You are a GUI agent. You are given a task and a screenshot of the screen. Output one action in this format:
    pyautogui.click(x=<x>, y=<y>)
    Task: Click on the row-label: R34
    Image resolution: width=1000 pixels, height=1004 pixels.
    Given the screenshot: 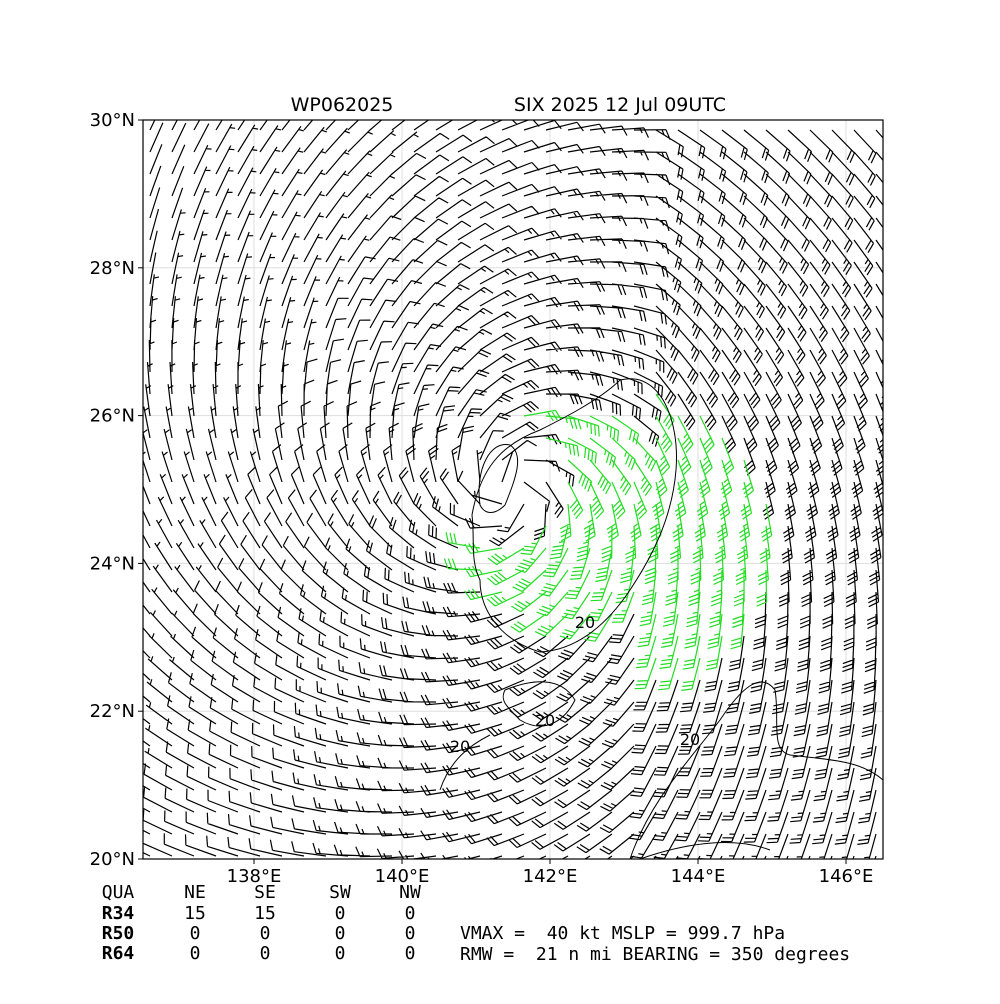 What is the action you would take?
    pyautogui.click(x=118, y=913)
    